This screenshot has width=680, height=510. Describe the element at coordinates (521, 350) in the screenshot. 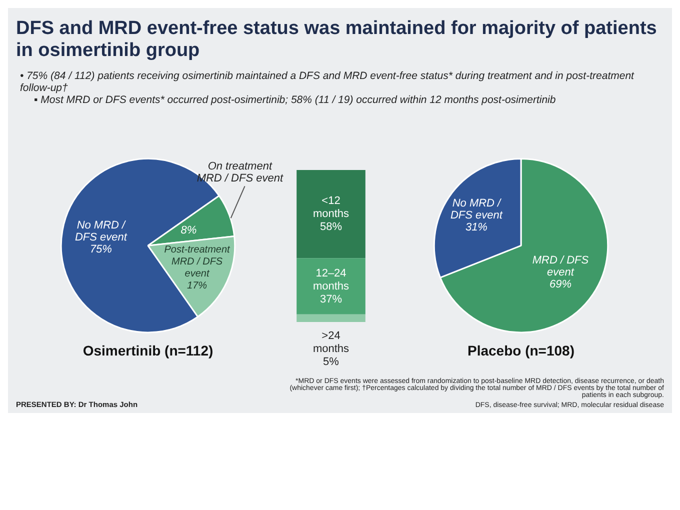

I see `text: Placebo (n=108)` at that location.